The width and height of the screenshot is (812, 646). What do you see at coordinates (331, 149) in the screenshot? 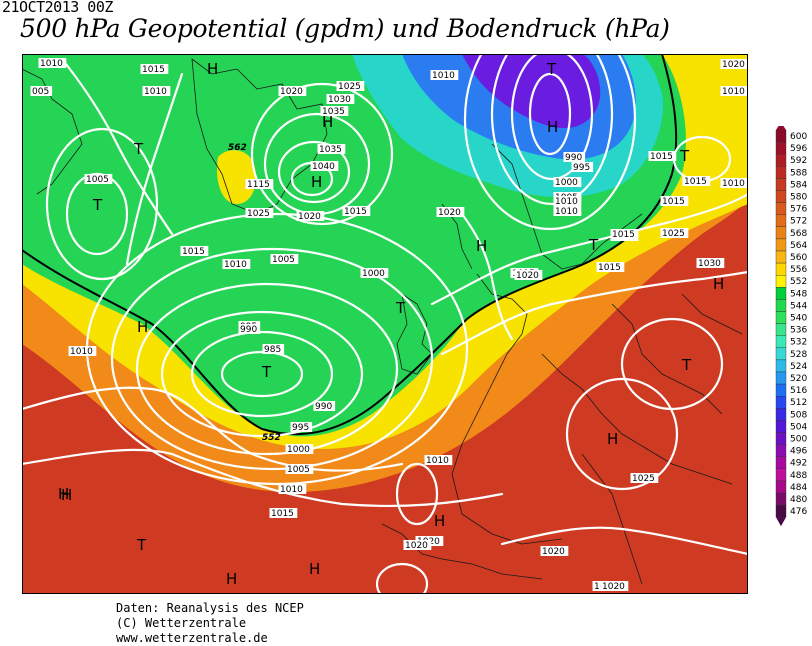
I see `isobar-label: 1035` at bounding box center [331, 149].